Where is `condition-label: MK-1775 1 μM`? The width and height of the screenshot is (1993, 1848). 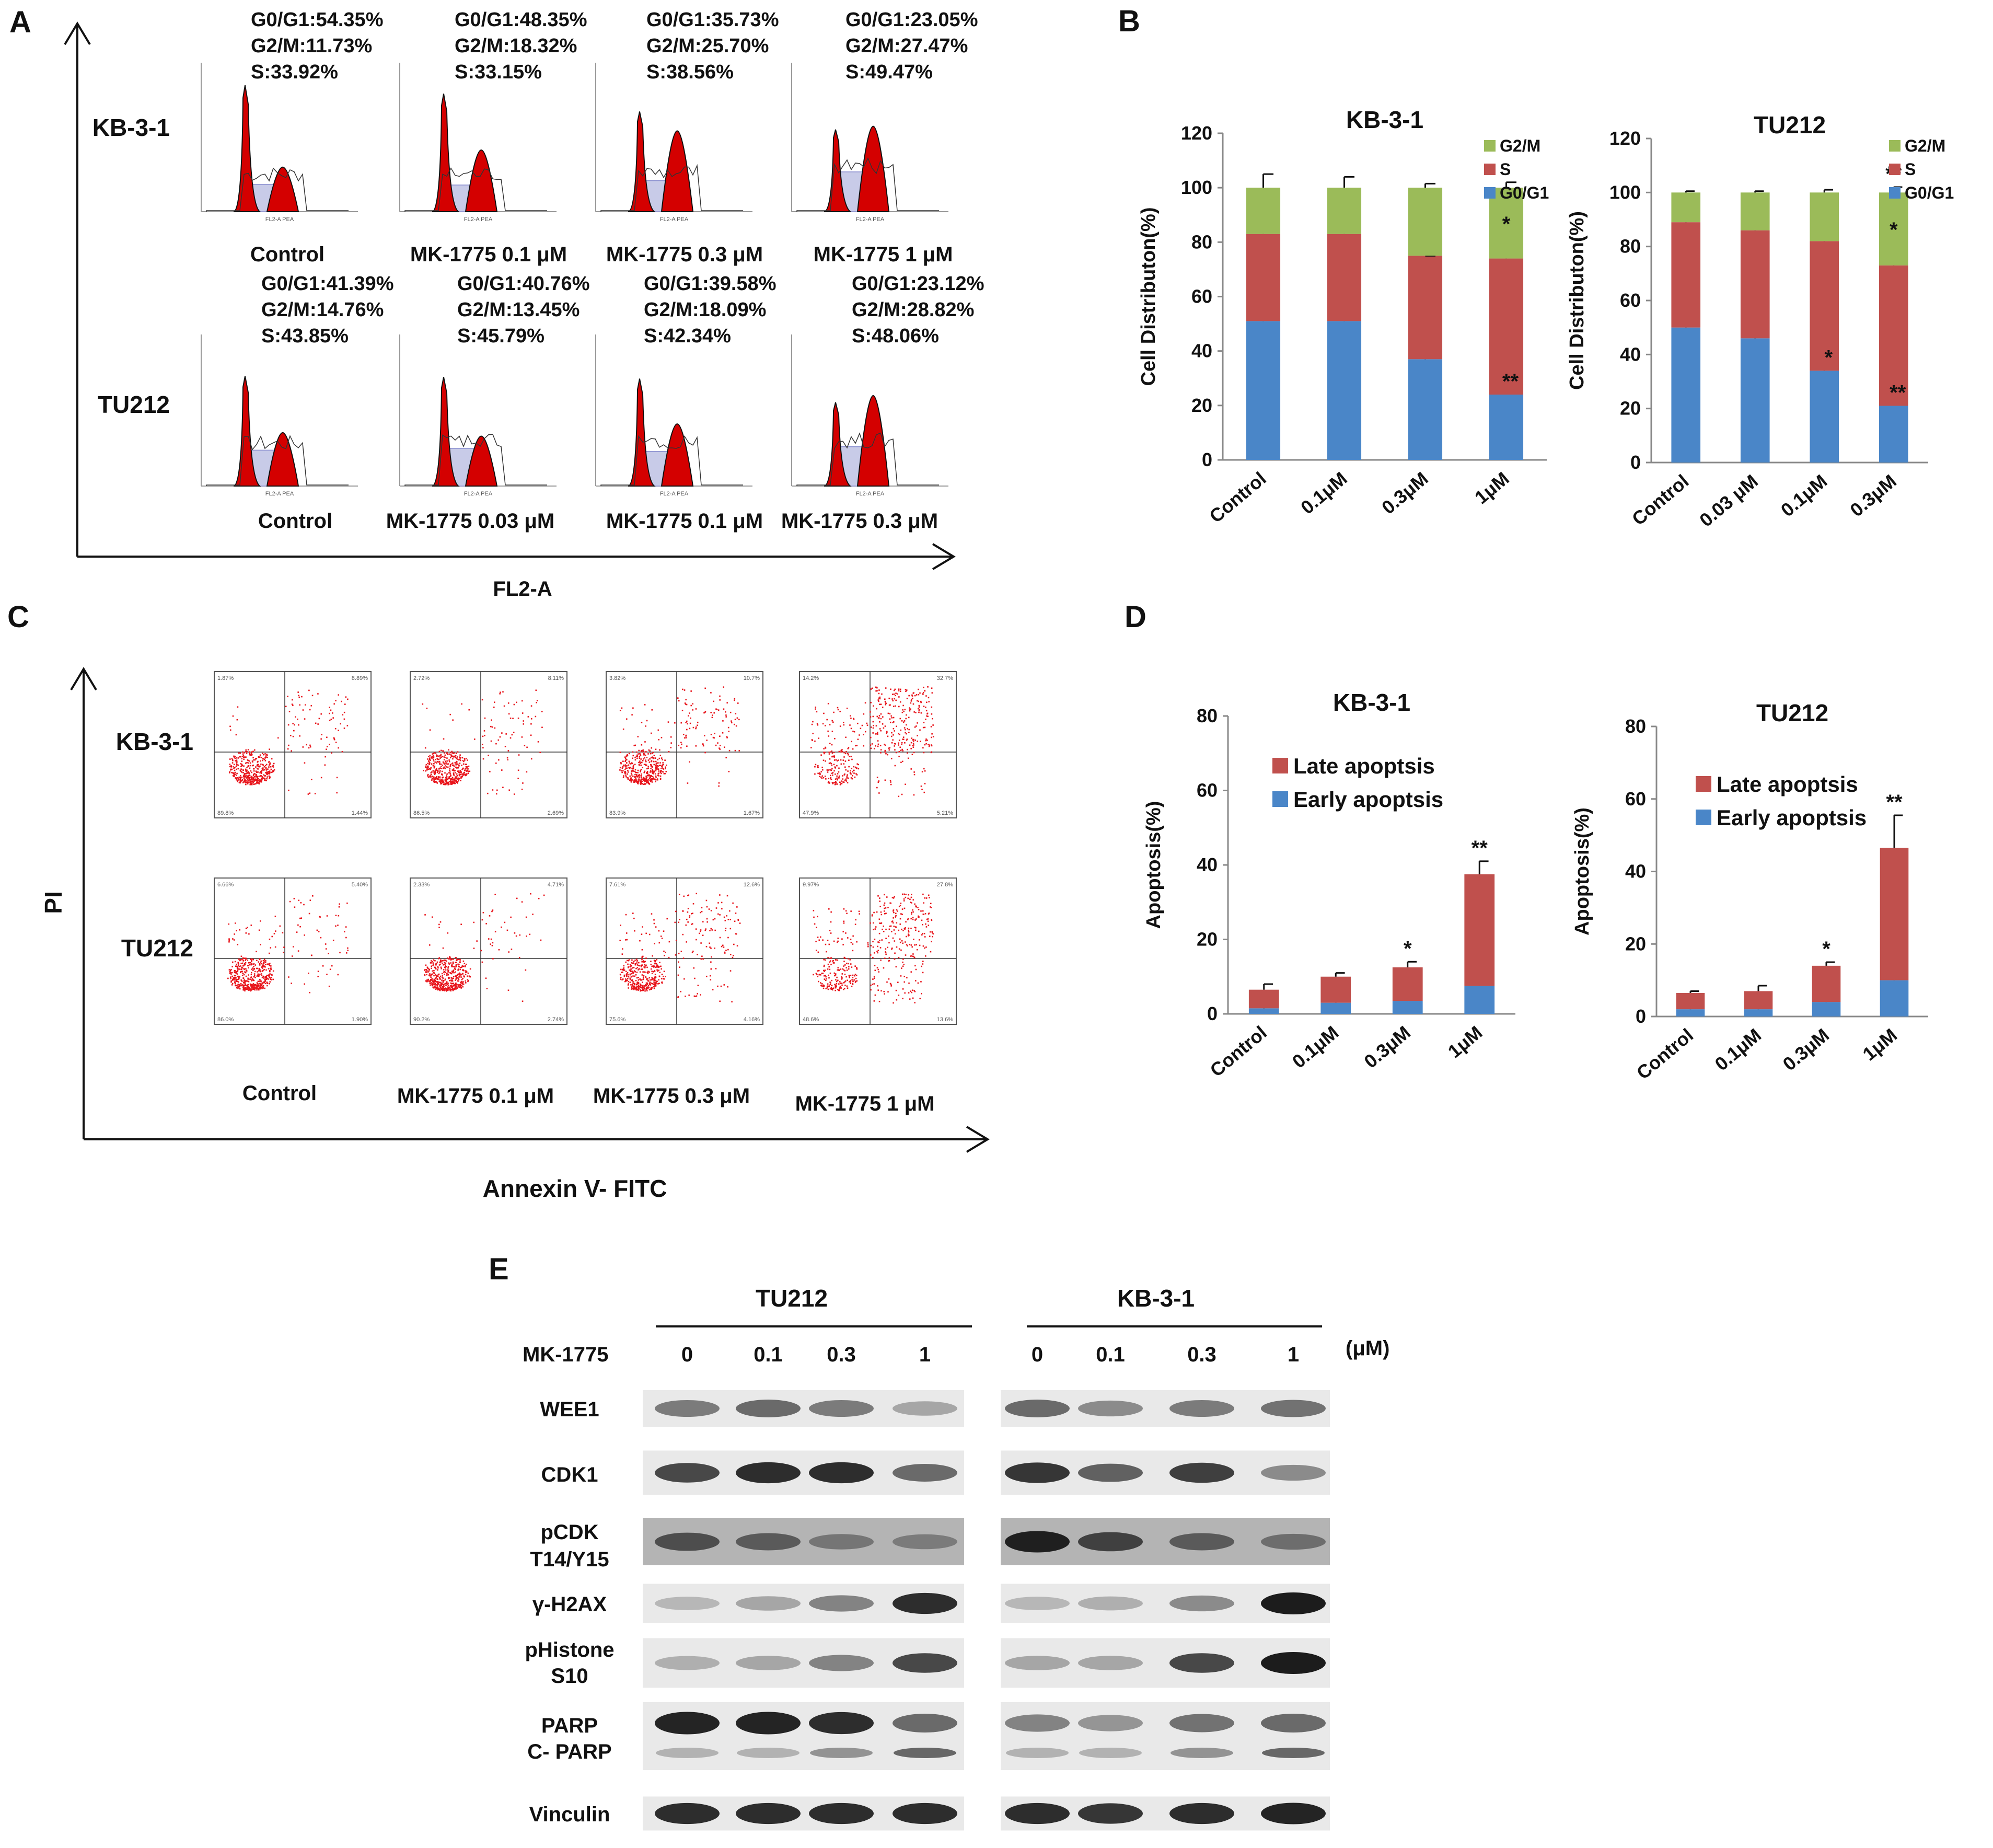
condition-label: MK-1775 1 μM is located at coordinates (883, 255).